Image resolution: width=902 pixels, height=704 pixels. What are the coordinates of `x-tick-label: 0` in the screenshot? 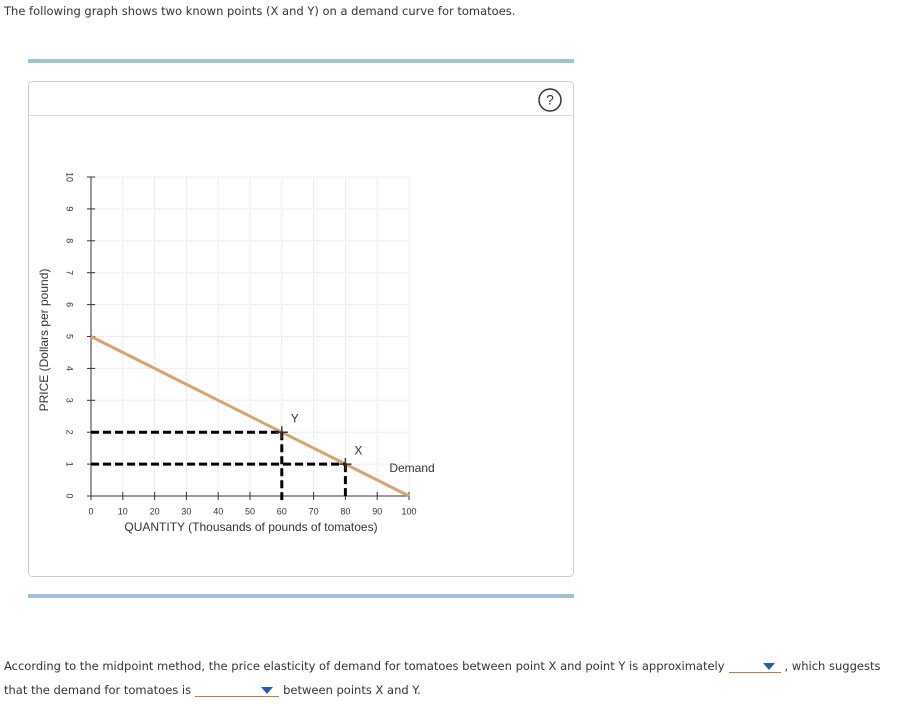 It's located at (90, 511).